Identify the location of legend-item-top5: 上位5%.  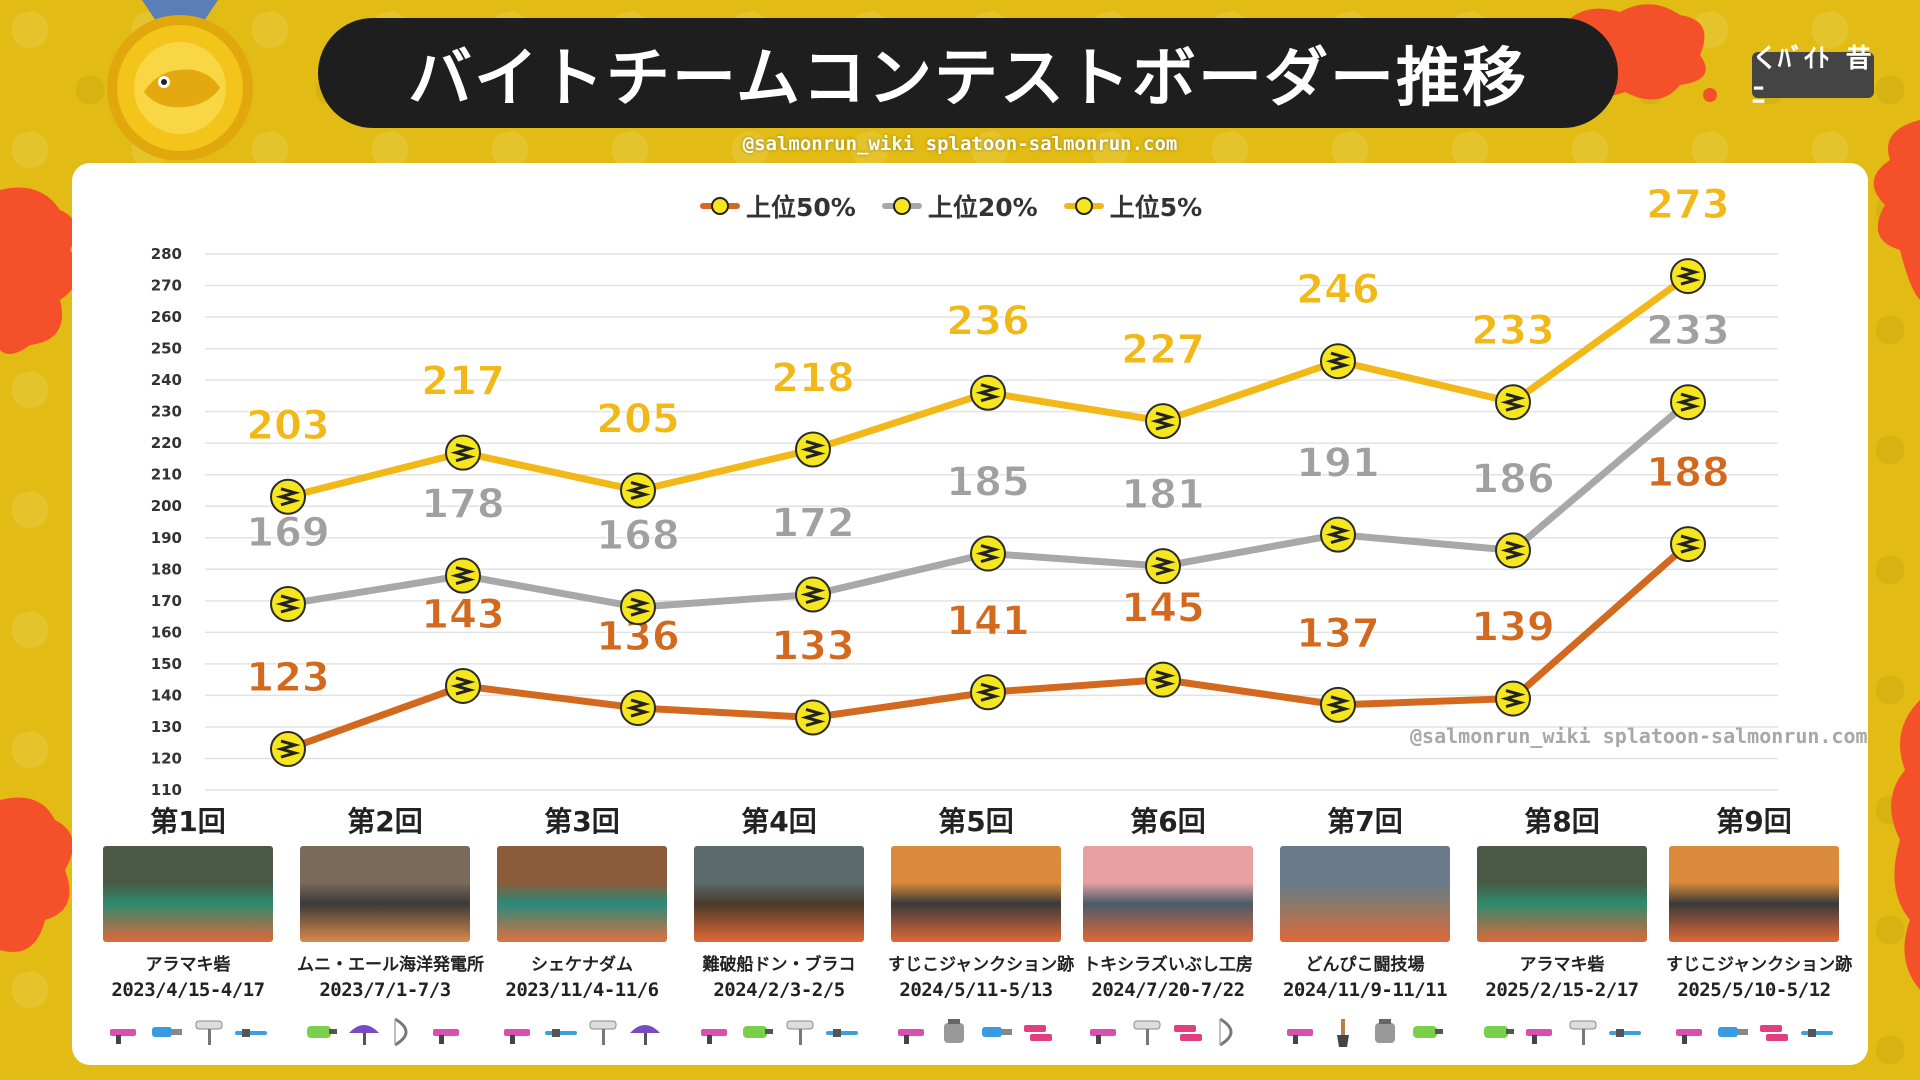
(1132, 206).